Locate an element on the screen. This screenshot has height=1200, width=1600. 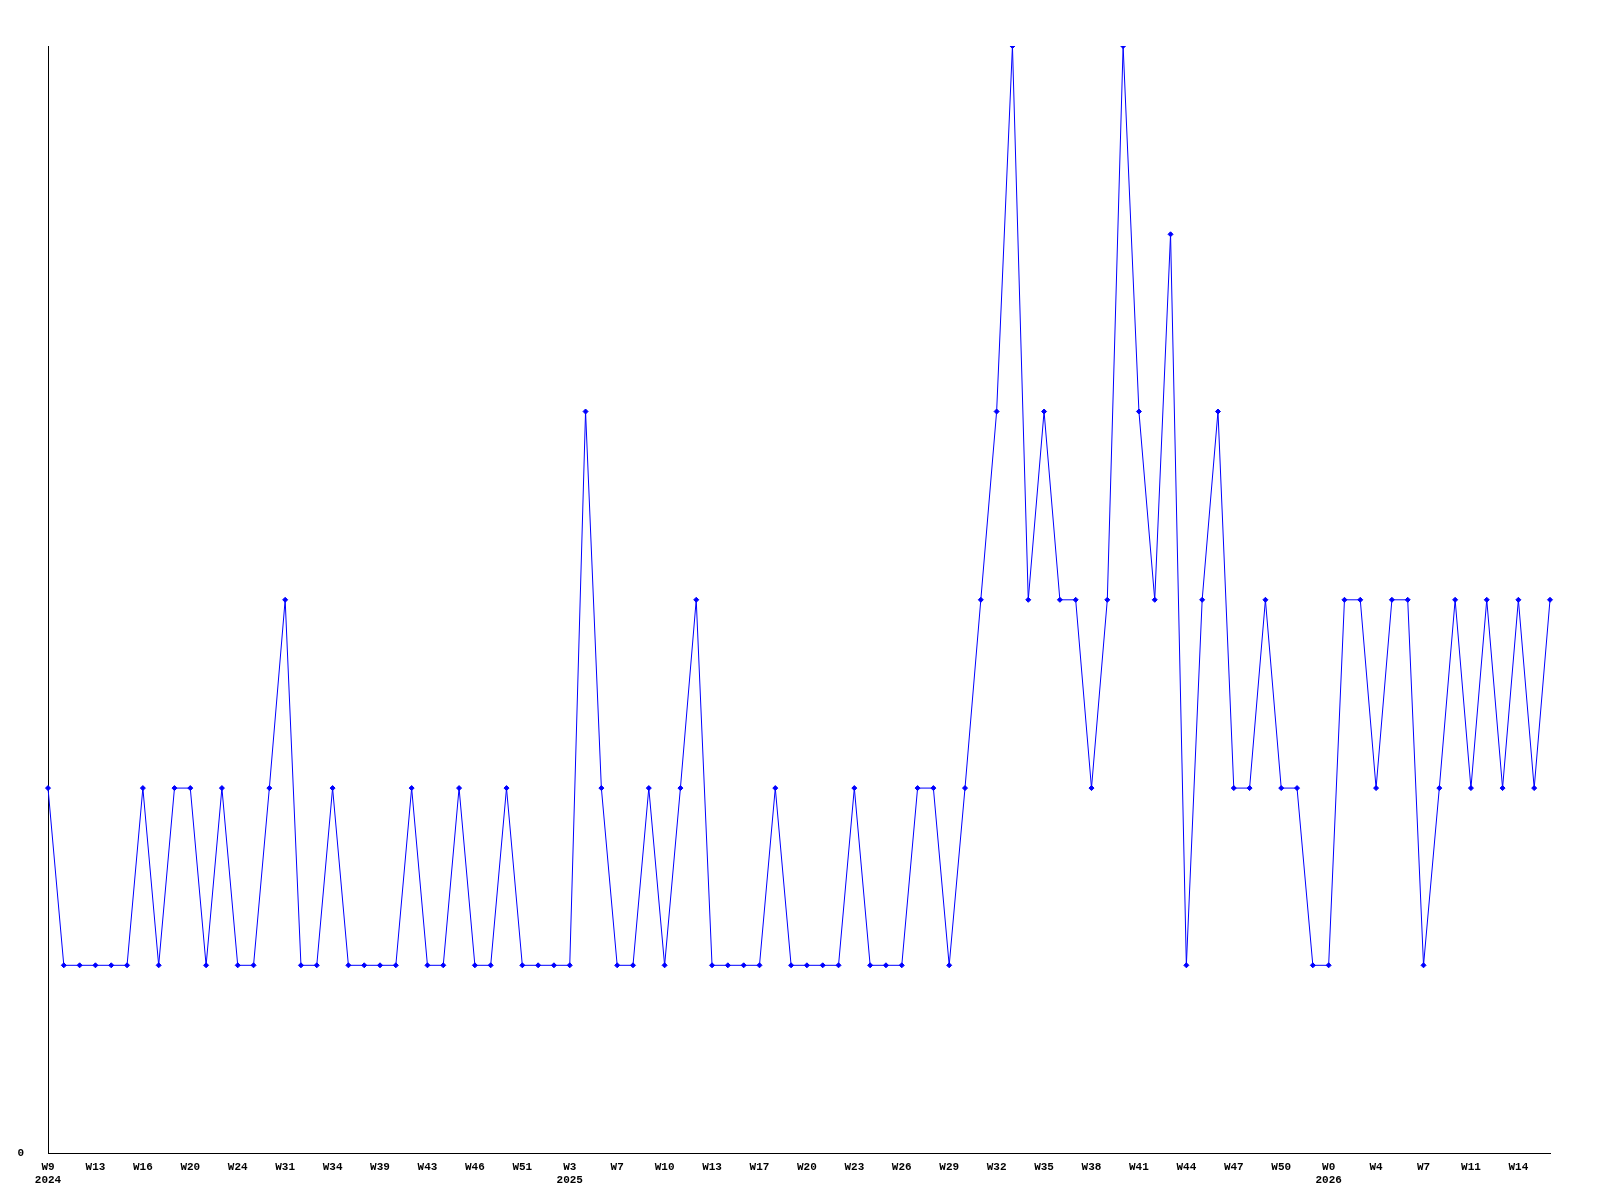
x-tick-label: W3 2025 is located at coordinates (570, 1173).